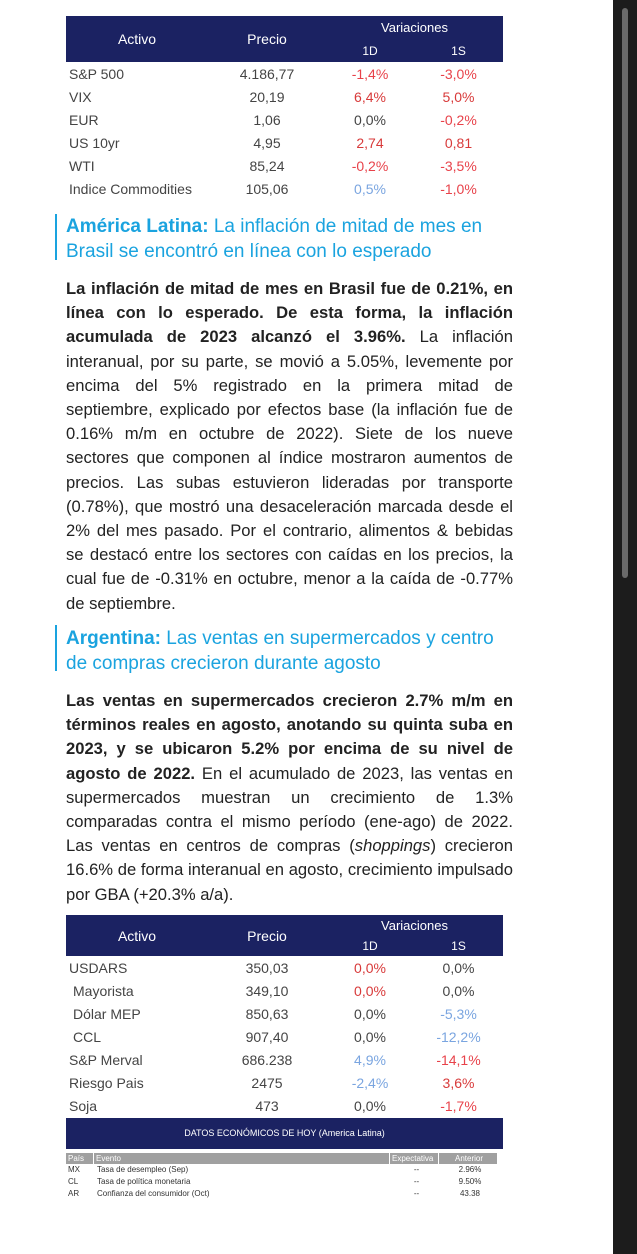 This screenshot has width=637, height=1254. I want to click on asset-var-1d: 4,9%, so click(370, 1059).